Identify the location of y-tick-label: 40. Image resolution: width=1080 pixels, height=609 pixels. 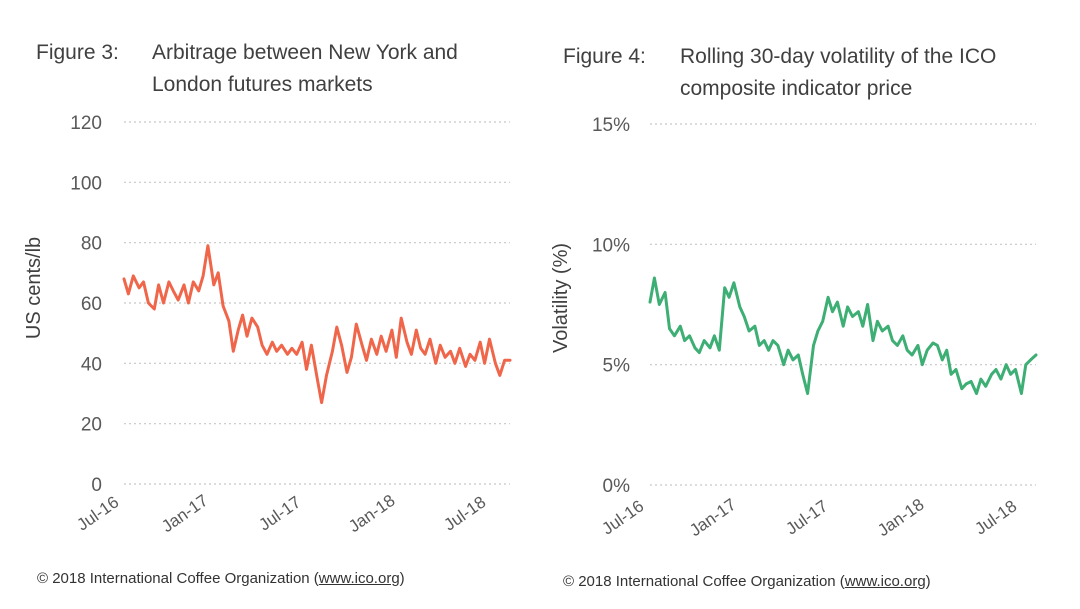
(91, 364).